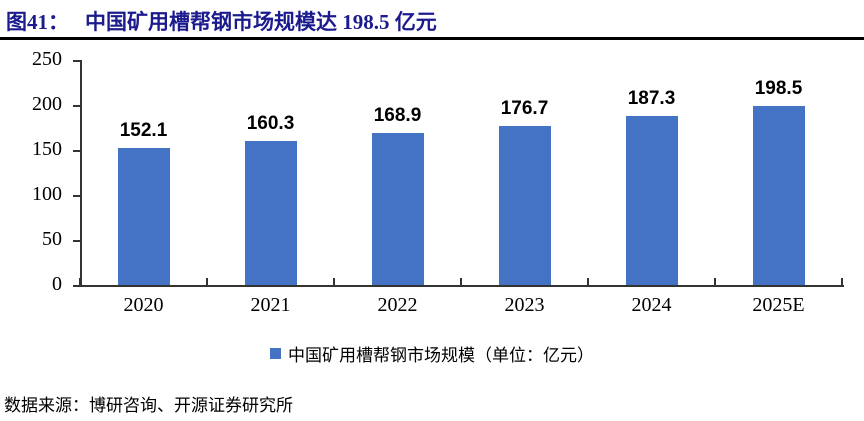 The width and height of the screenshot is (864, 421). I want to click on y-axis-tick-label: 0, so click(57, 284).